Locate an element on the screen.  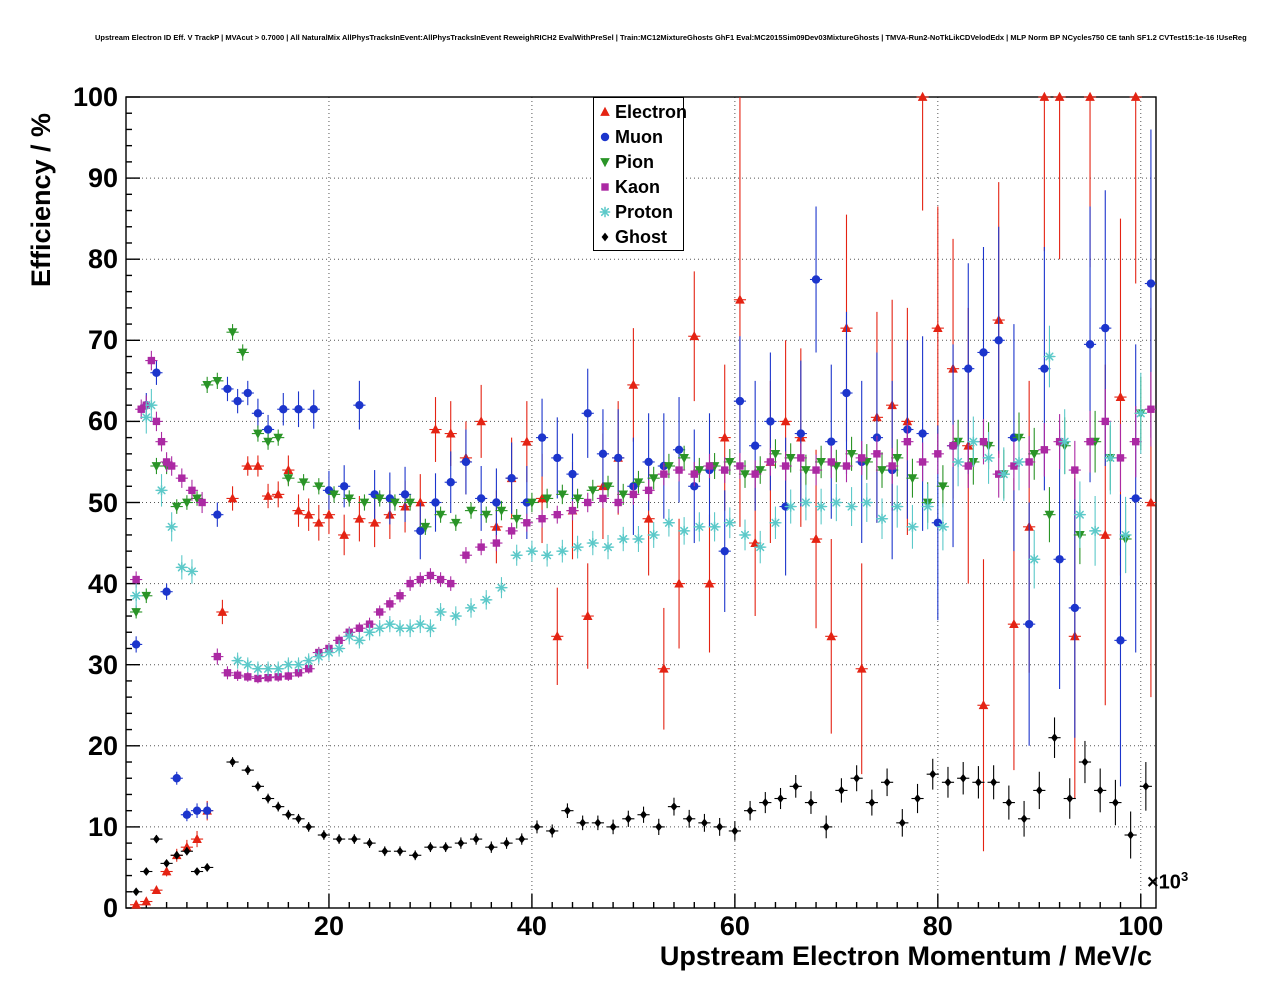
triangle-down-icon is located at coordinates (605, 162).